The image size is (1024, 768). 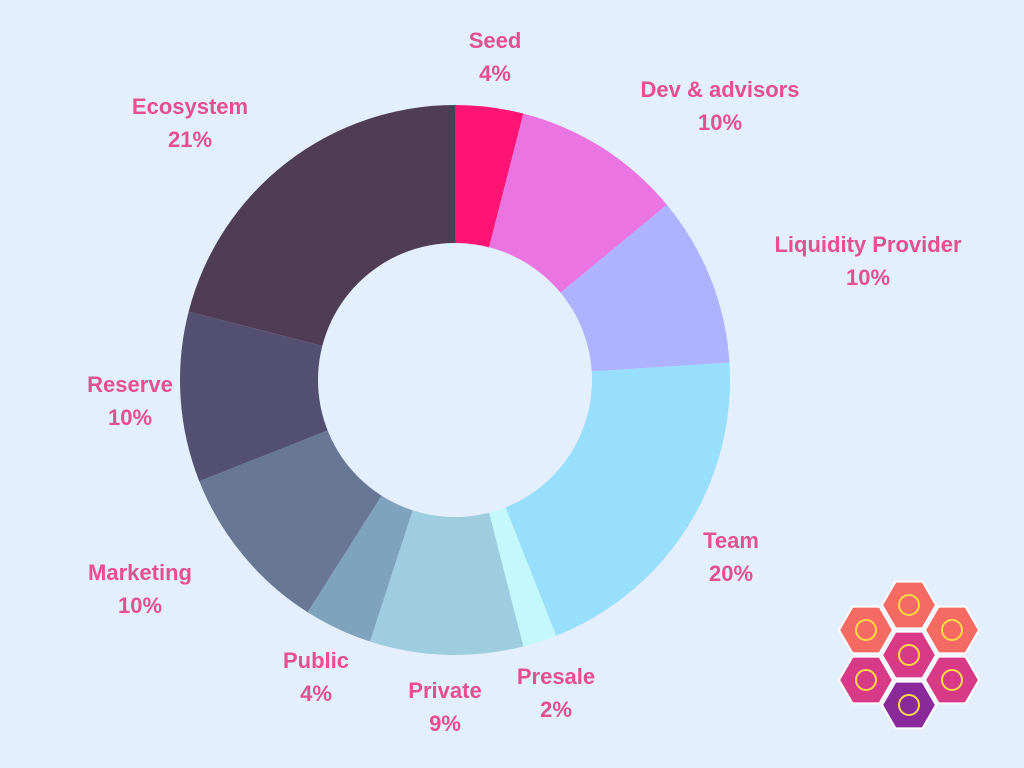 I want to click on slice-label-value: 21%, so click(x=190, y=139).